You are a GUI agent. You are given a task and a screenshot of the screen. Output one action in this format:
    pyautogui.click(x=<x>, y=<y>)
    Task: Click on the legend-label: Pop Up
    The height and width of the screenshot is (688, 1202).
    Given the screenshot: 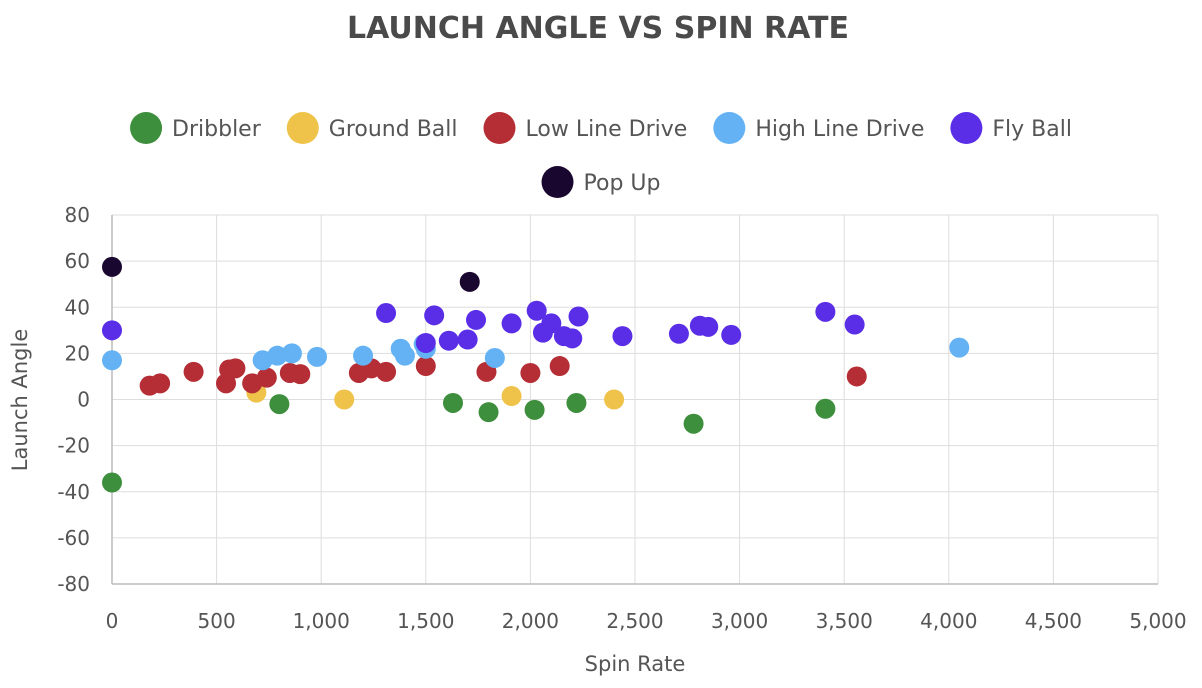 What is the action you would take?
    pyautogui.click(x=622, y=183)
    